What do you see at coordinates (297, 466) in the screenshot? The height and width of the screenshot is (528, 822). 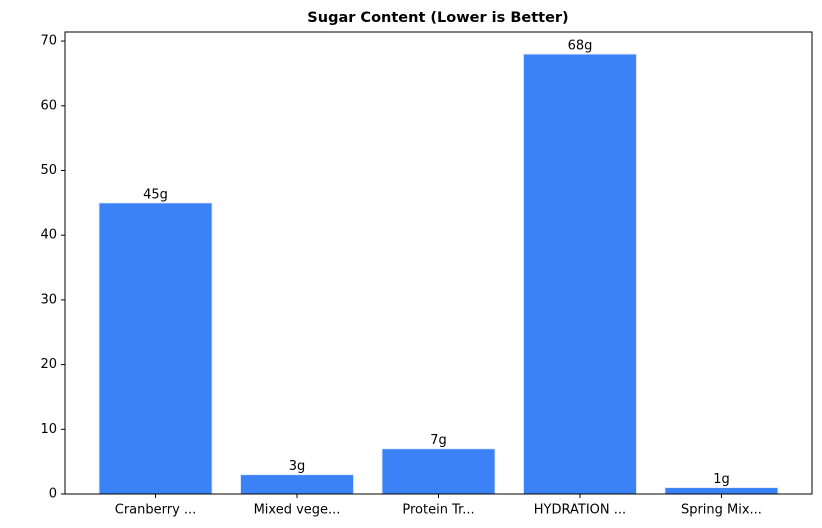 I see `value-label: 3g` at bounding box center [297, 466].